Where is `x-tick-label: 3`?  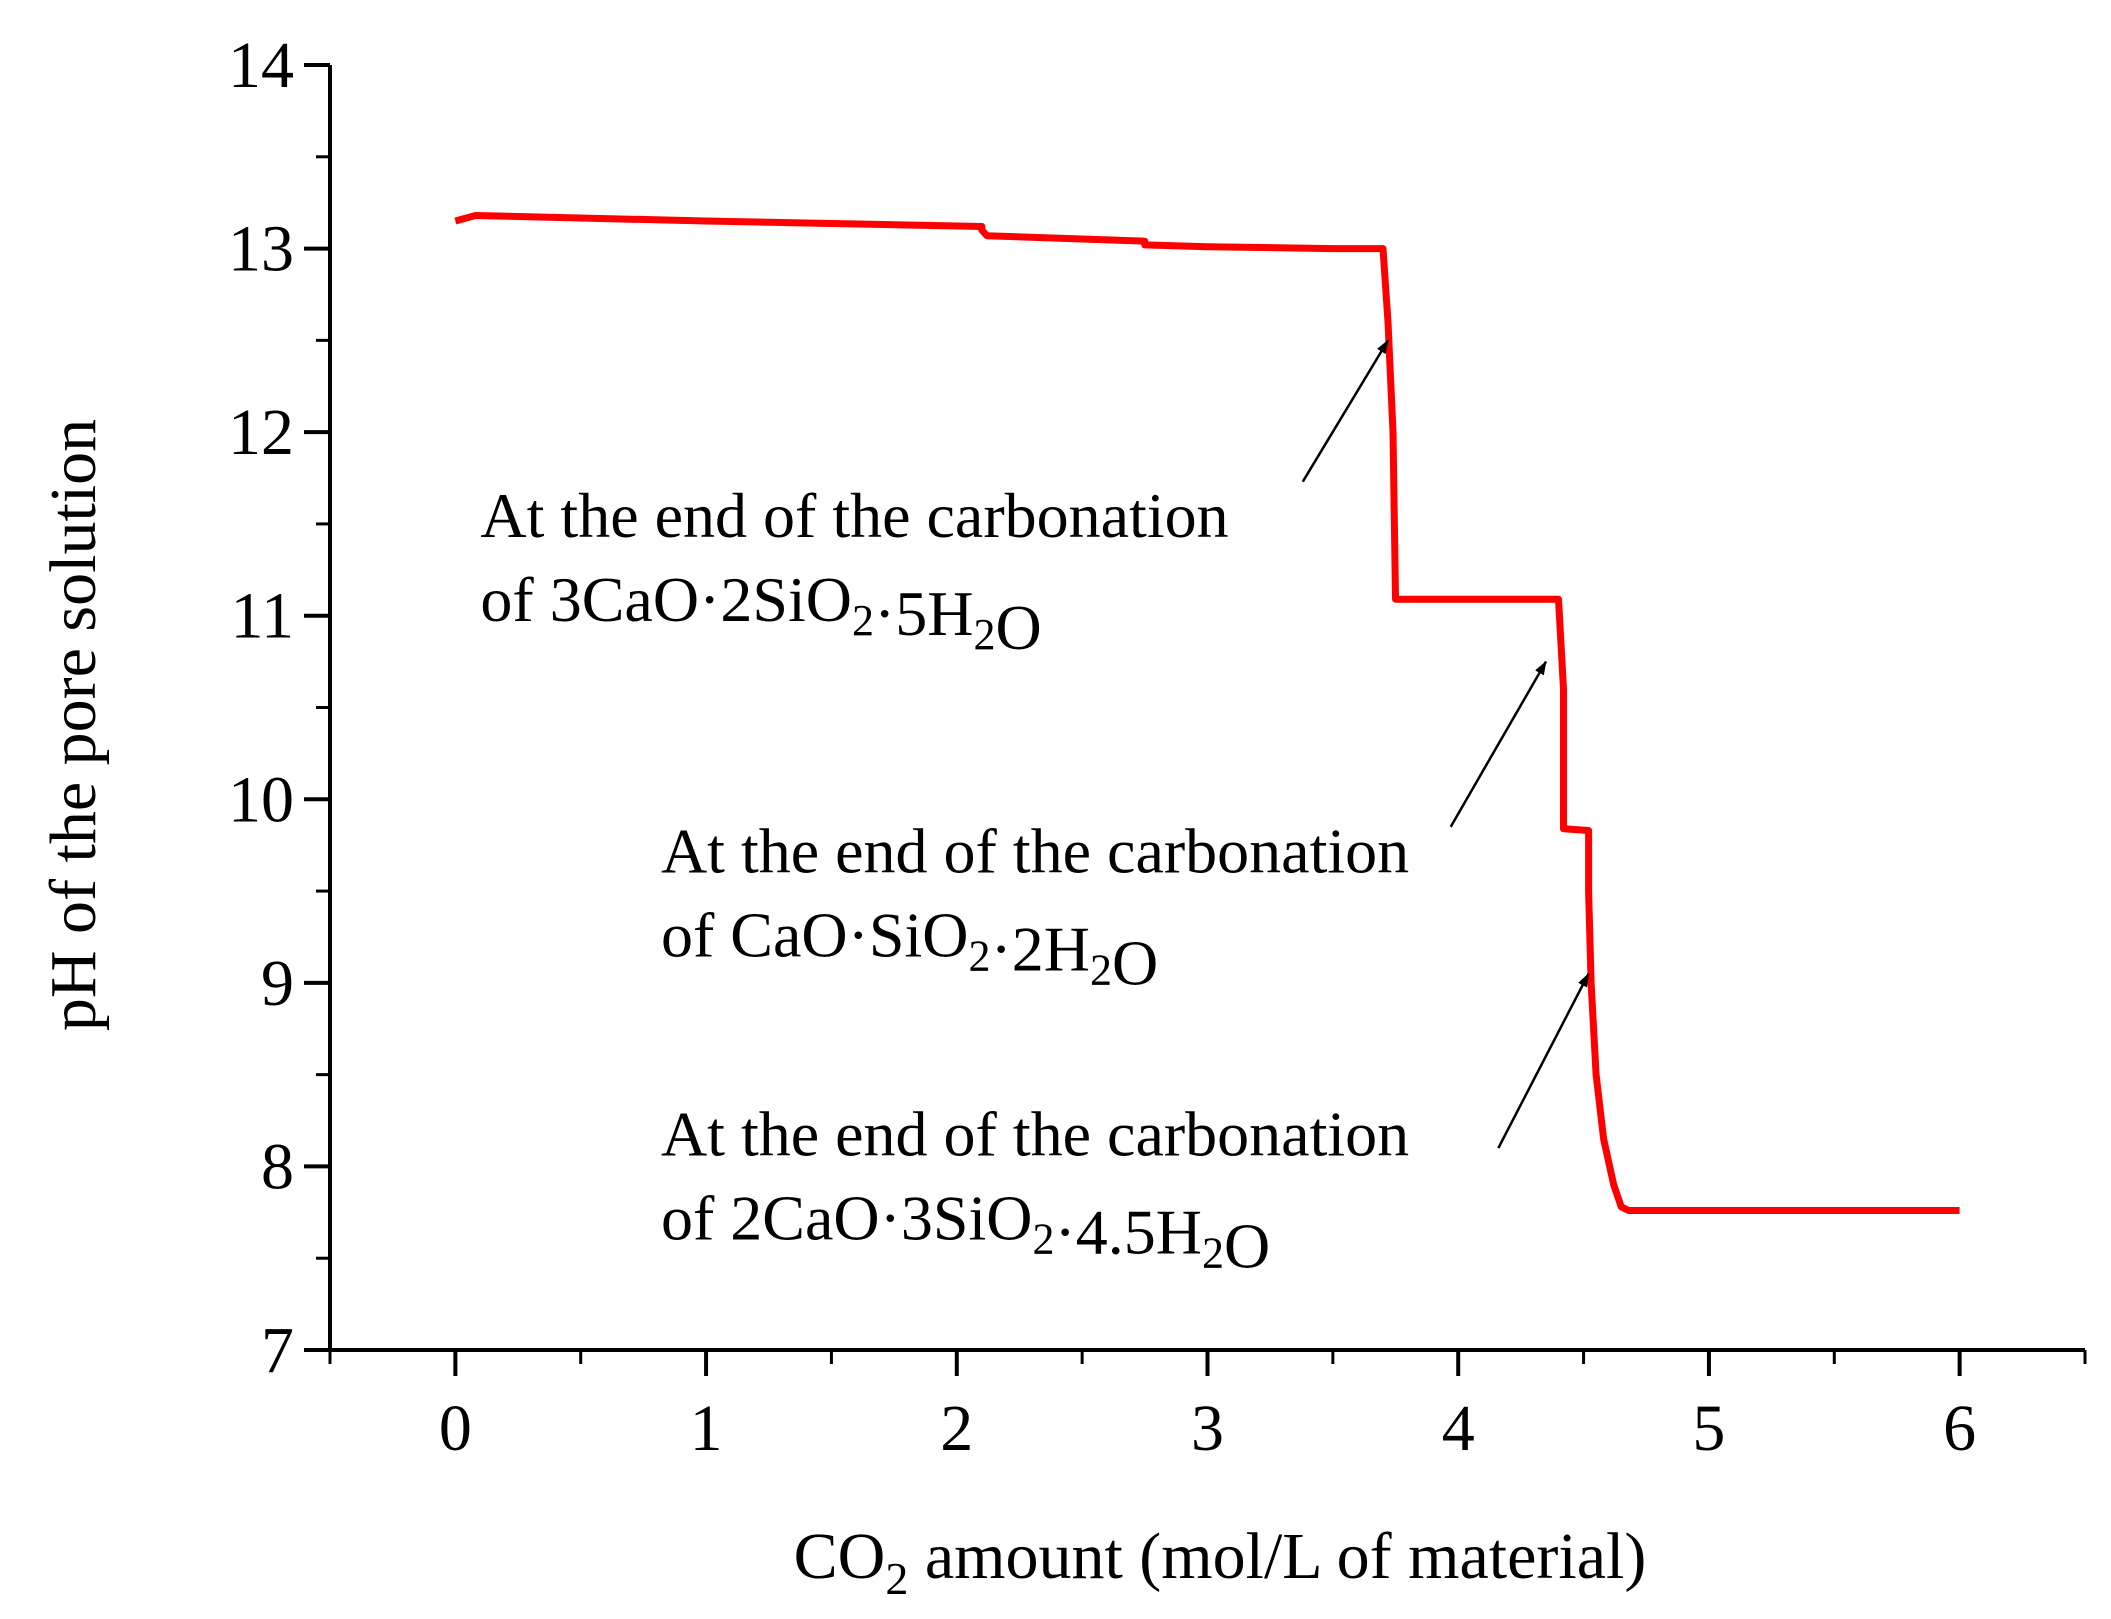 x-tick-label: 3 is located at coordinates (1207, 1428).